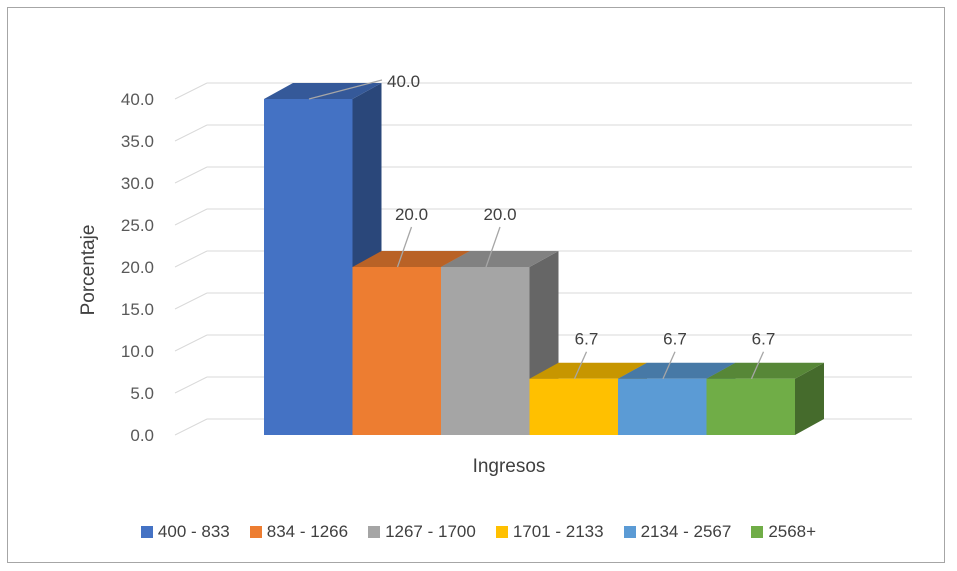 The height and width of the screenshot is (571, 957). Describe the element at coordinates (792, 531) in the screenshot. I see `legend-label: 2568+` at that location.